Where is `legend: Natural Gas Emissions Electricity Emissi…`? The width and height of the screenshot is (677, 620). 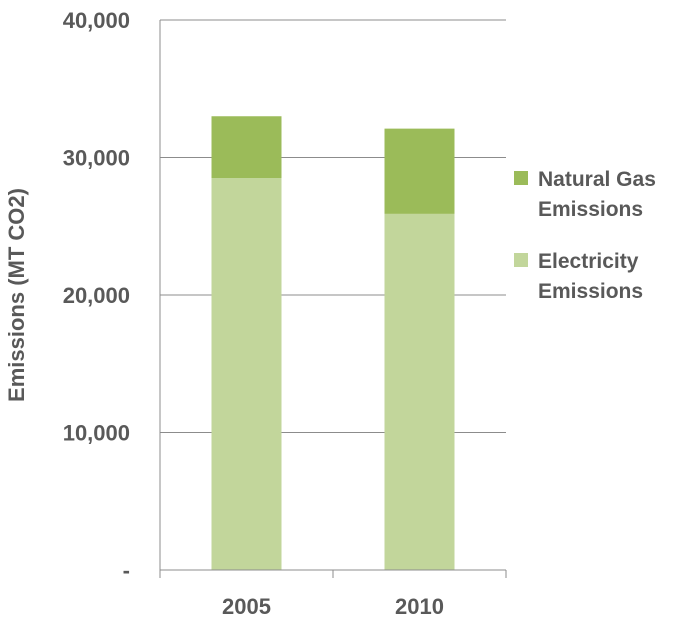 legend: Natural Gas Emissions Electricity Emissi… is located at coordinates (594, 247).